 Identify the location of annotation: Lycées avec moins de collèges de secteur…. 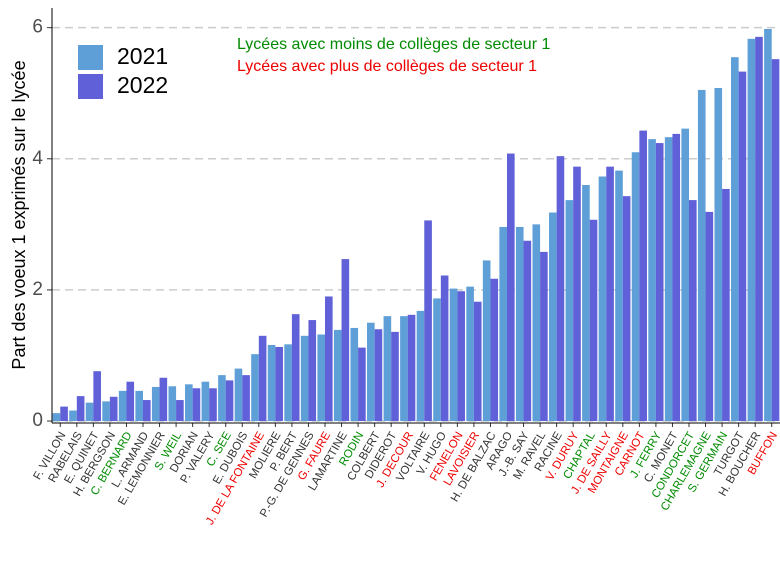
(393, 44).